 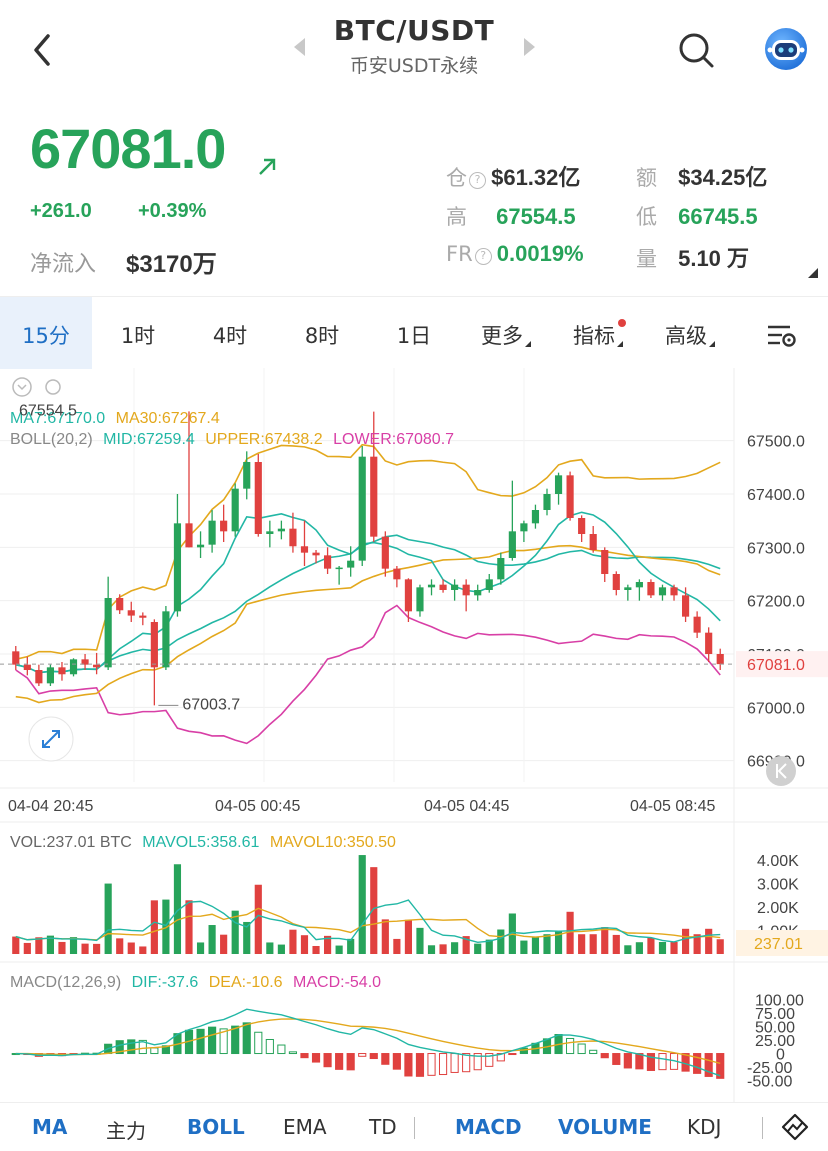 I want to click on tab-more: 更多, so click(x=506, y=333).